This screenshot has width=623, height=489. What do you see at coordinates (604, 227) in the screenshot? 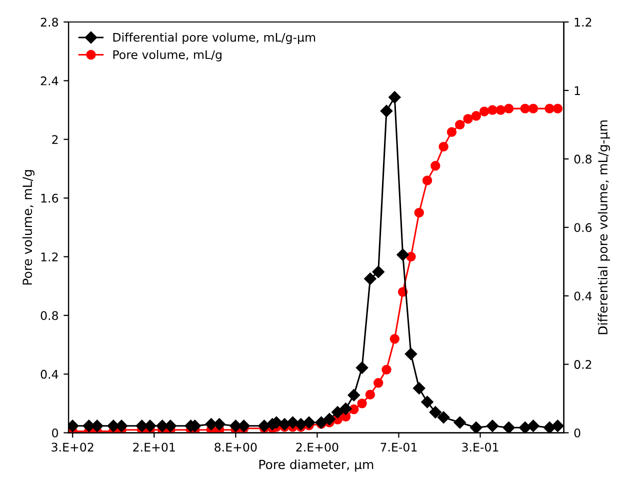
I see `y2-axis-title: Differential pore volume, mL/g-µm` at bounding box center [604, 227].